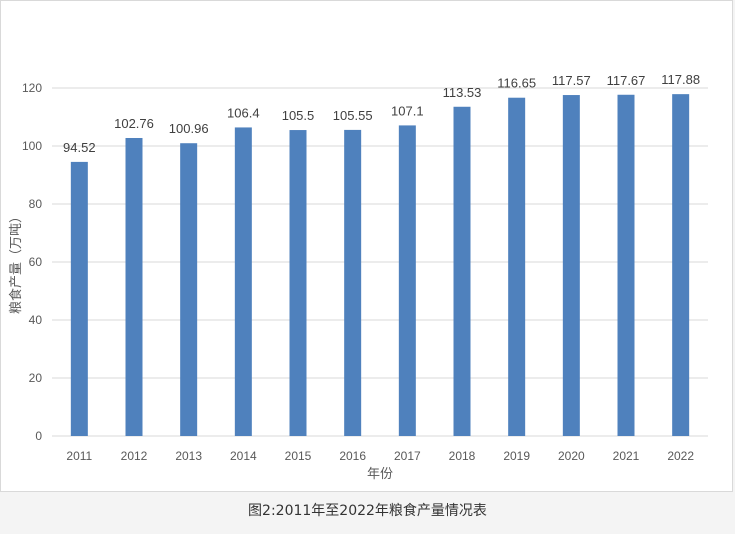 Image resolution: width=735 pixels, height=534 pixels. Describe the element at coordinates (79, 147) in the screenshot. I see `data-label: 94.52` at that location.